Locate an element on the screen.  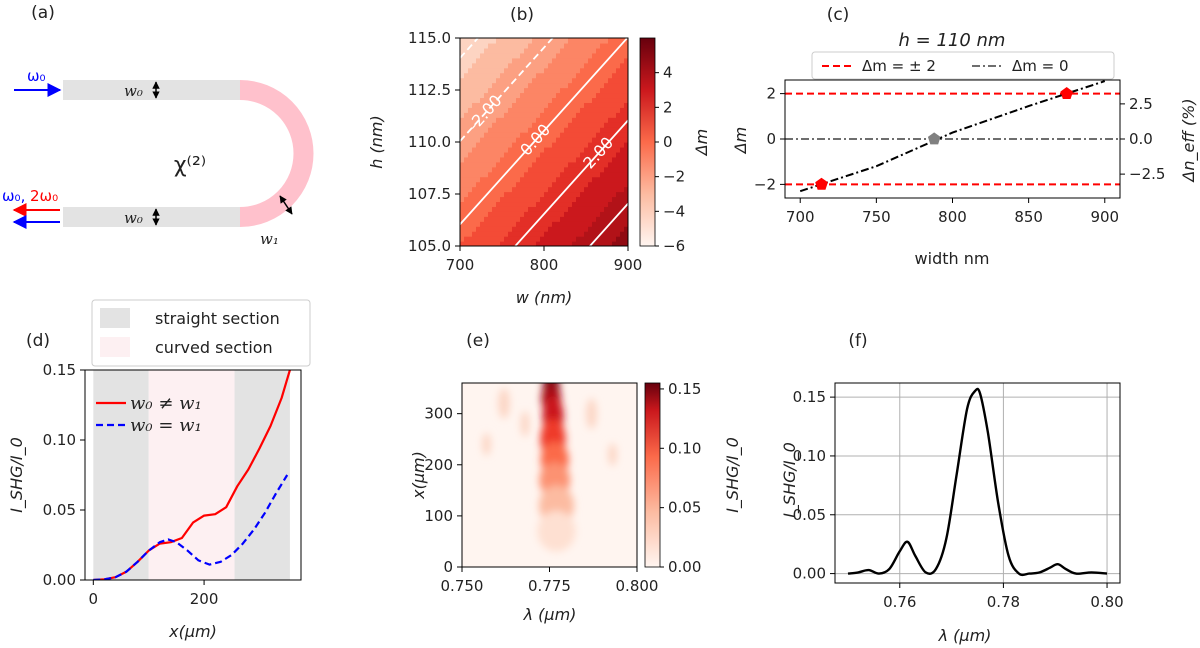
tick-label: 110.0 is located at coordinates (429, 142).